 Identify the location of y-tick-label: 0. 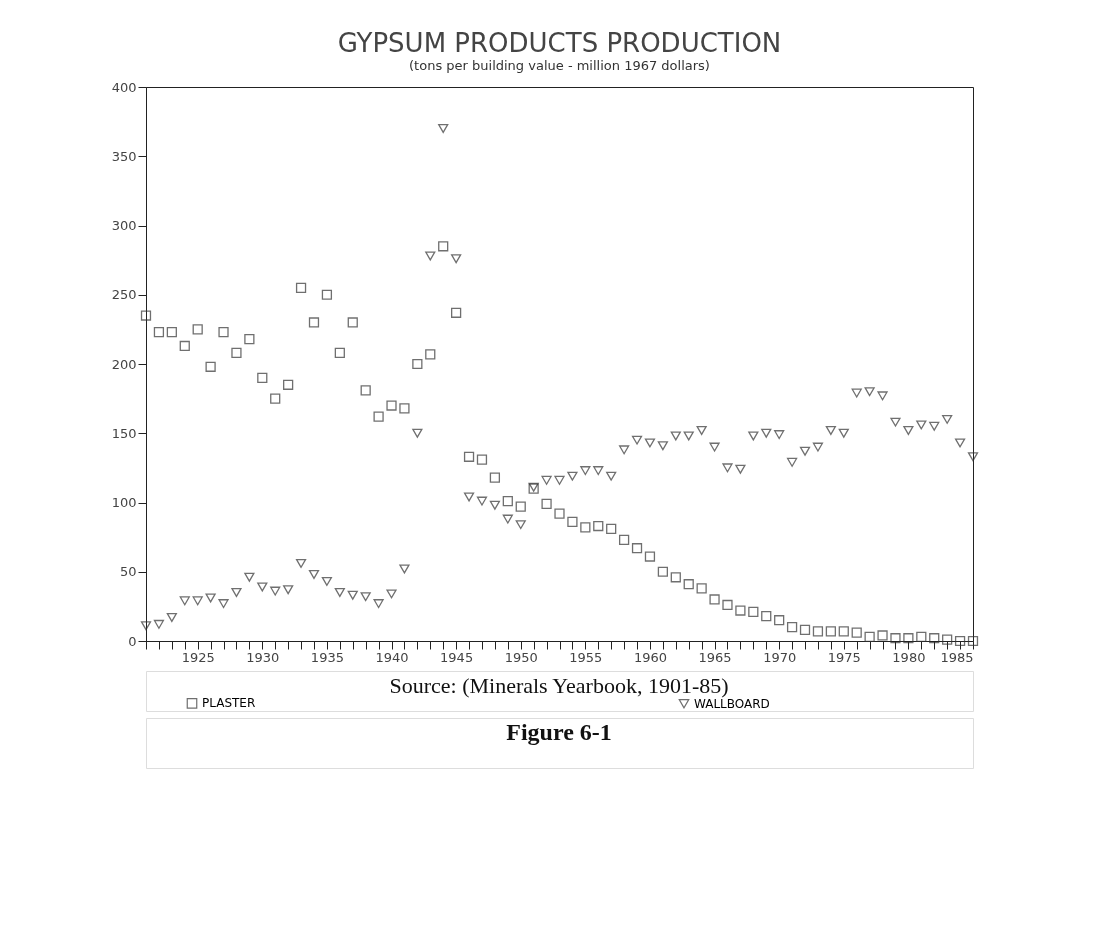
(132, 641).